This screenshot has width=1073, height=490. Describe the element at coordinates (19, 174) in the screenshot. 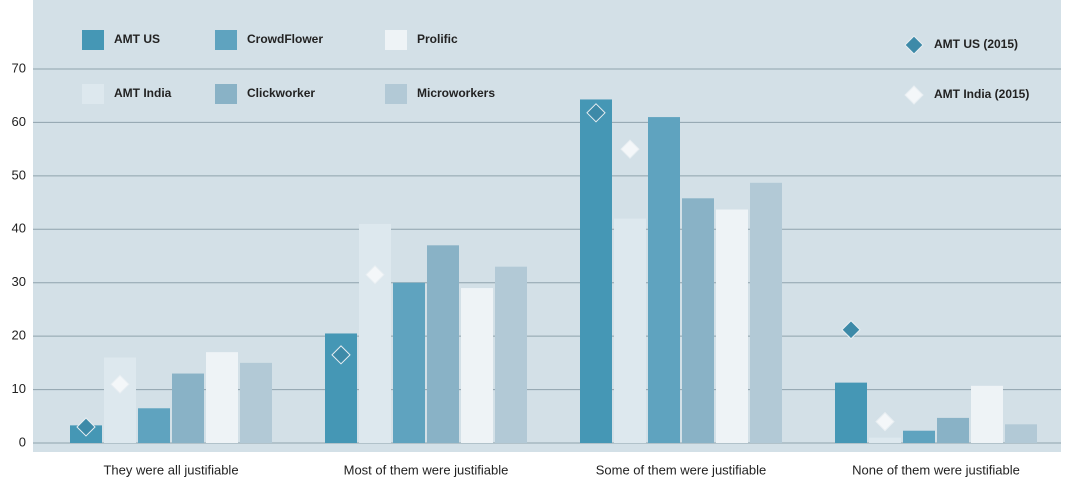

I see `y-tick-label: 50` at that location.